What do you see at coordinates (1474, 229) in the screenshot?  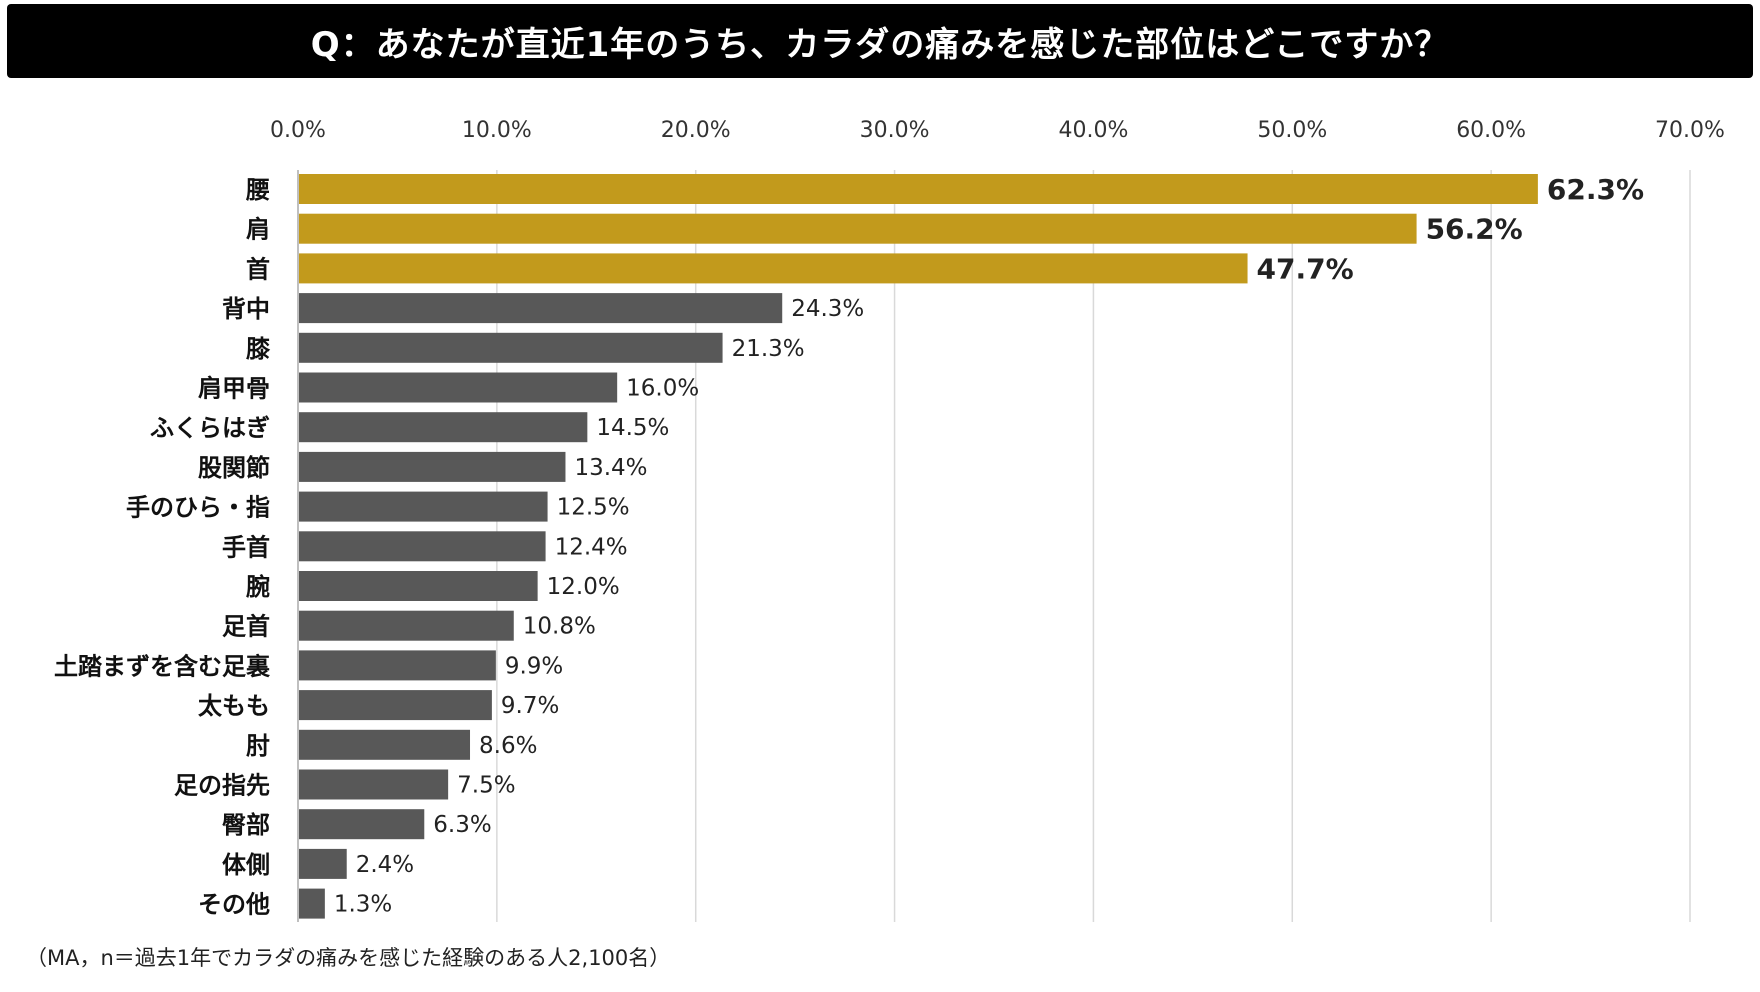 I see `data-label: 56.2%` at bounding box center [1474, 229].